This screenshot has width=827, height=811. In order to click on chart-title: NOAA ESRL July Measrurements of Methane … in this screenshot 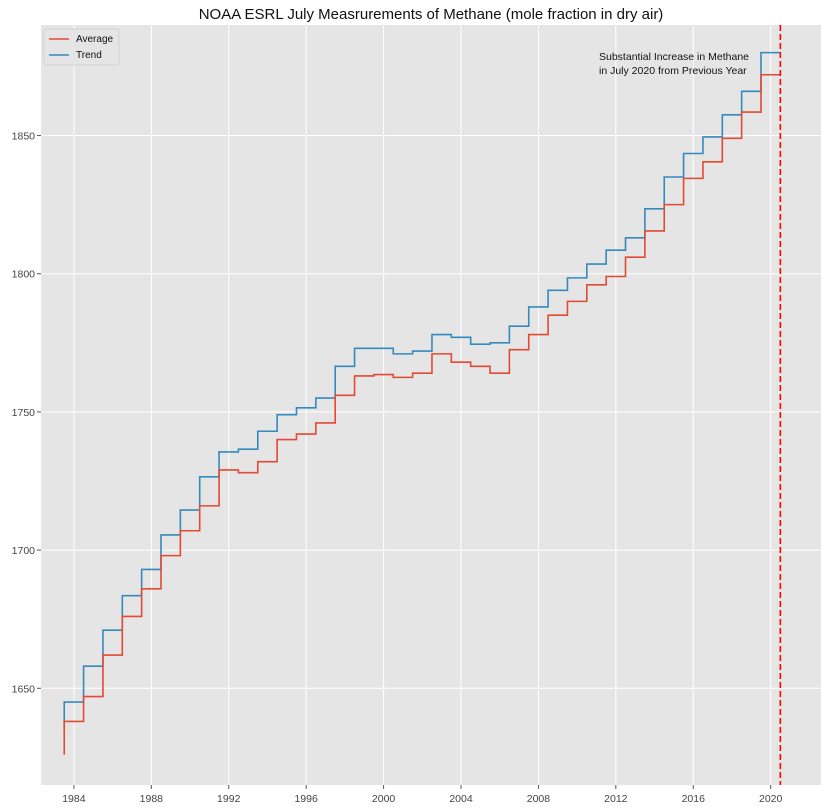, I will do `click(431, 14)`.